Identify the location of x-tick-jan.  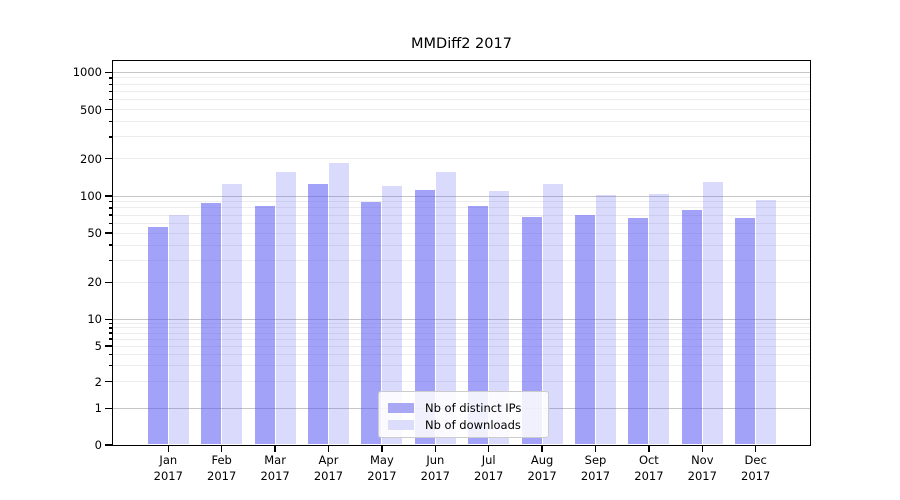
(168, 449).